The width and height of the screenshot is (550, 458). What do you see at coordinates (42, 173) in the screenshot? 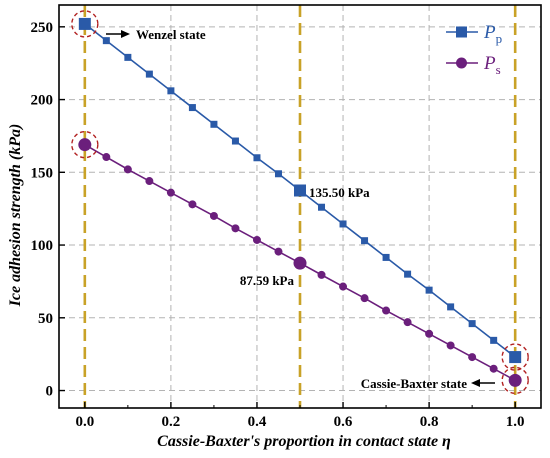
I see `y-tick-label: 150` at bounding box center [42, 173].